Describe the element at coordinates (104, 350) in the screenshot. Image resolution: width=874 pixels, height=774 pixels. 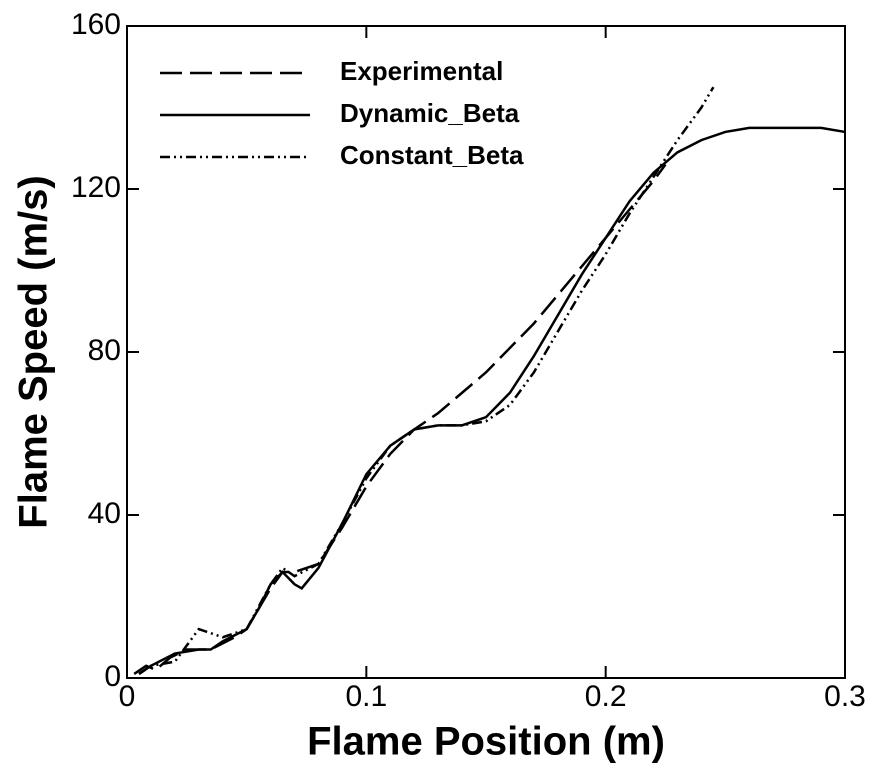
I see `y-tick-label: 80` at that location.